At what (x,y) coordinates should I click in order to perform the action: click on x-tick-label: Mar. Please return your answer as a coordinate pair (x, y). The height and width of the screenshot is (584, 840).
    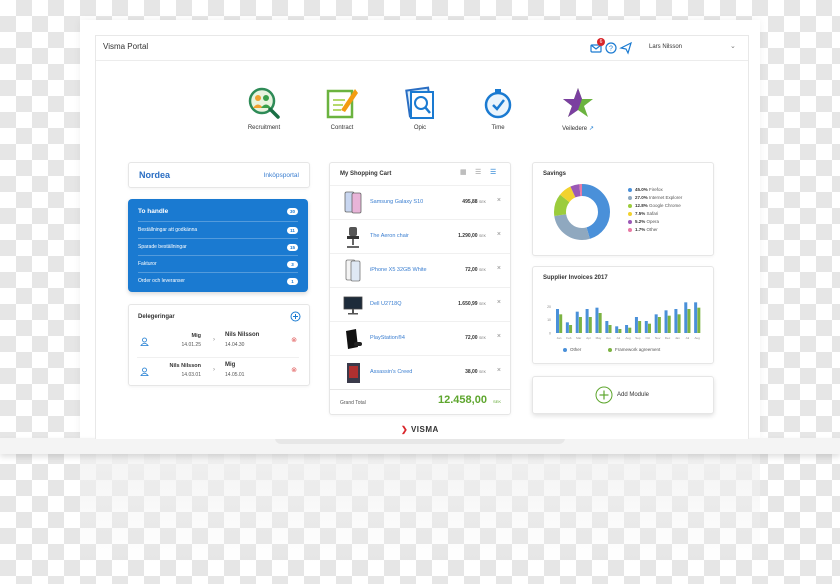
    Looking at the image, I should click on (578, 338).